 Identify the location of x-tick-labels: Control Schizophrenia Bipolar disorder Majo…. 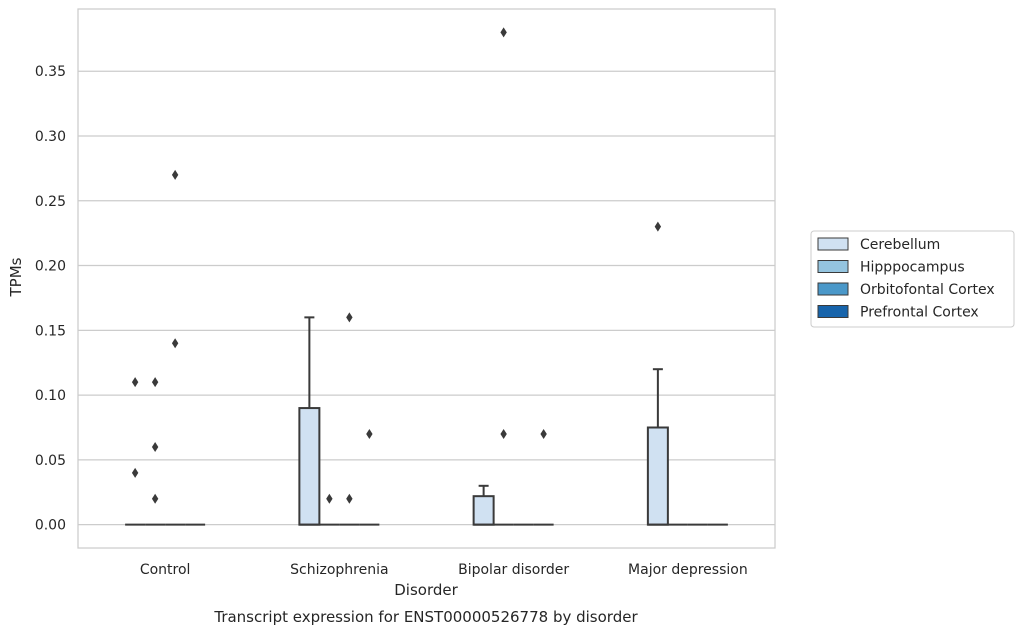
(444, 570).